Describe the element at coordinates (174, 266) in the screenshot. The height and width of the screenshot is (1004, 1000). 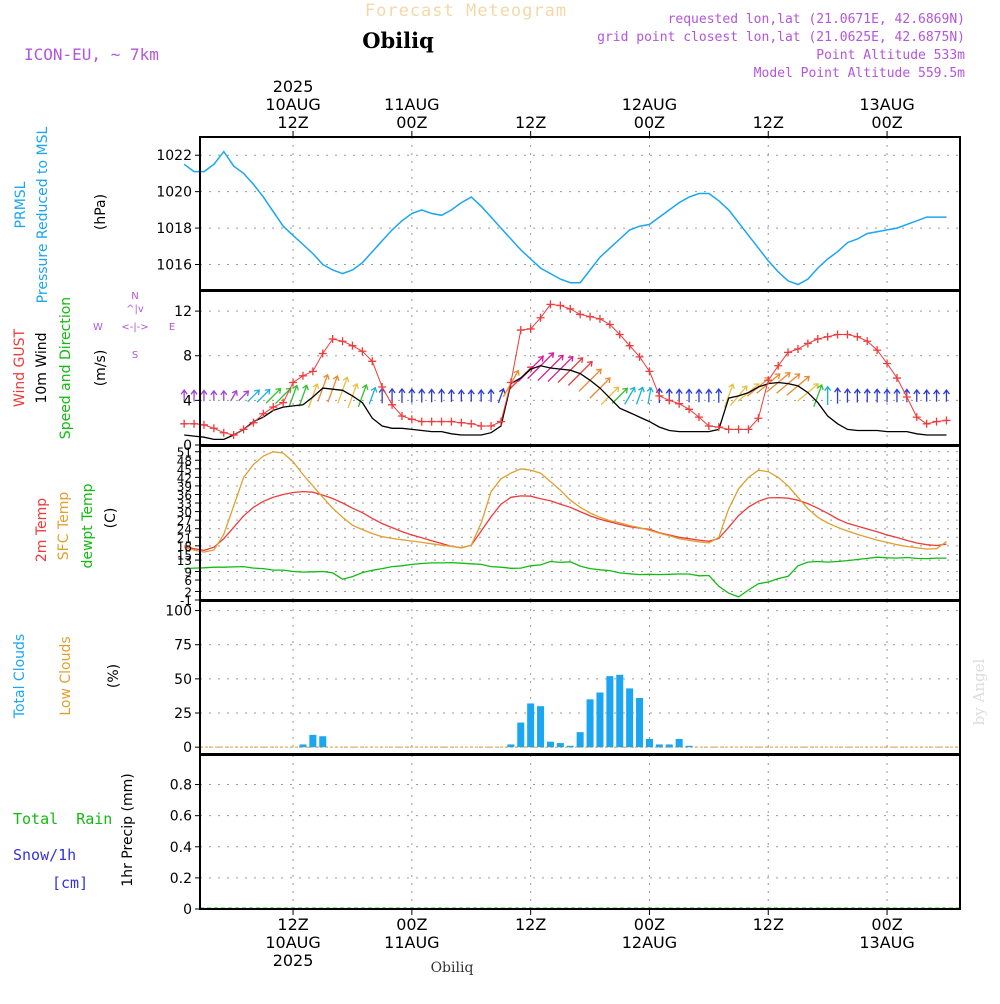
I see `y-tick-label: 1016` at that location.